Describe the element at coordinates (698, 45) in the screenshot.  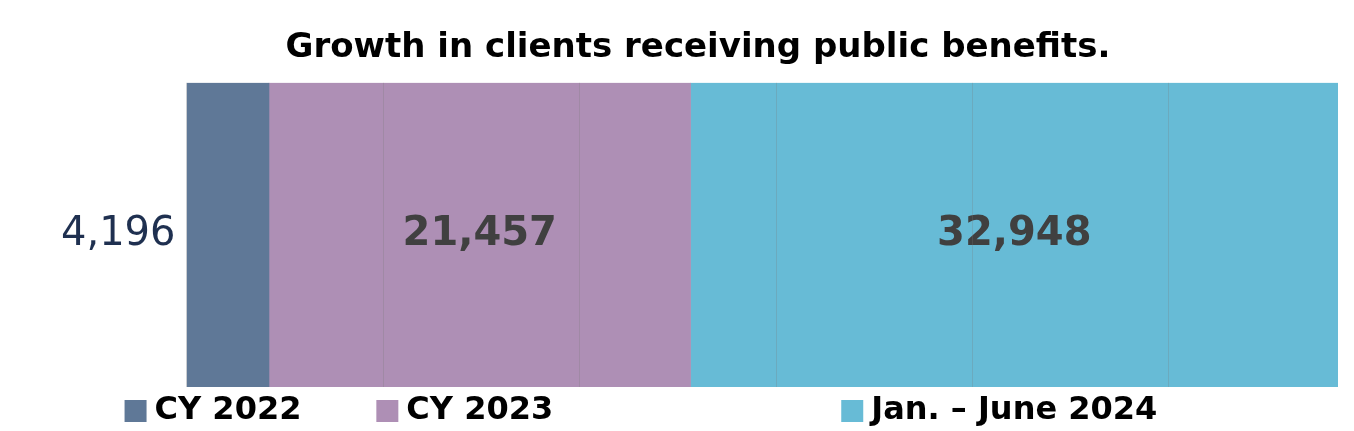
I see `chart-title: Growth in clients receiving public benefits.` at that location.